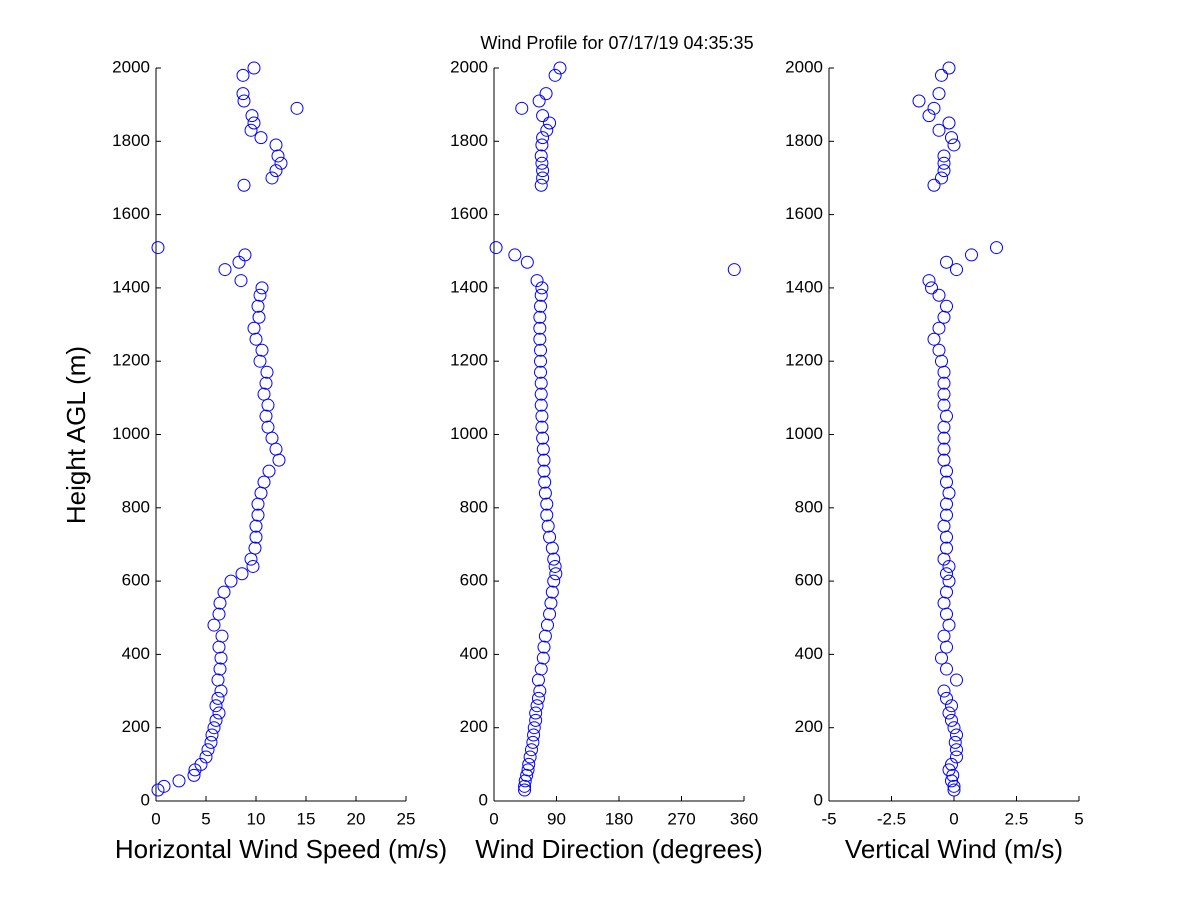  I want to click on y-tick-label: 800, so click(136, 506).